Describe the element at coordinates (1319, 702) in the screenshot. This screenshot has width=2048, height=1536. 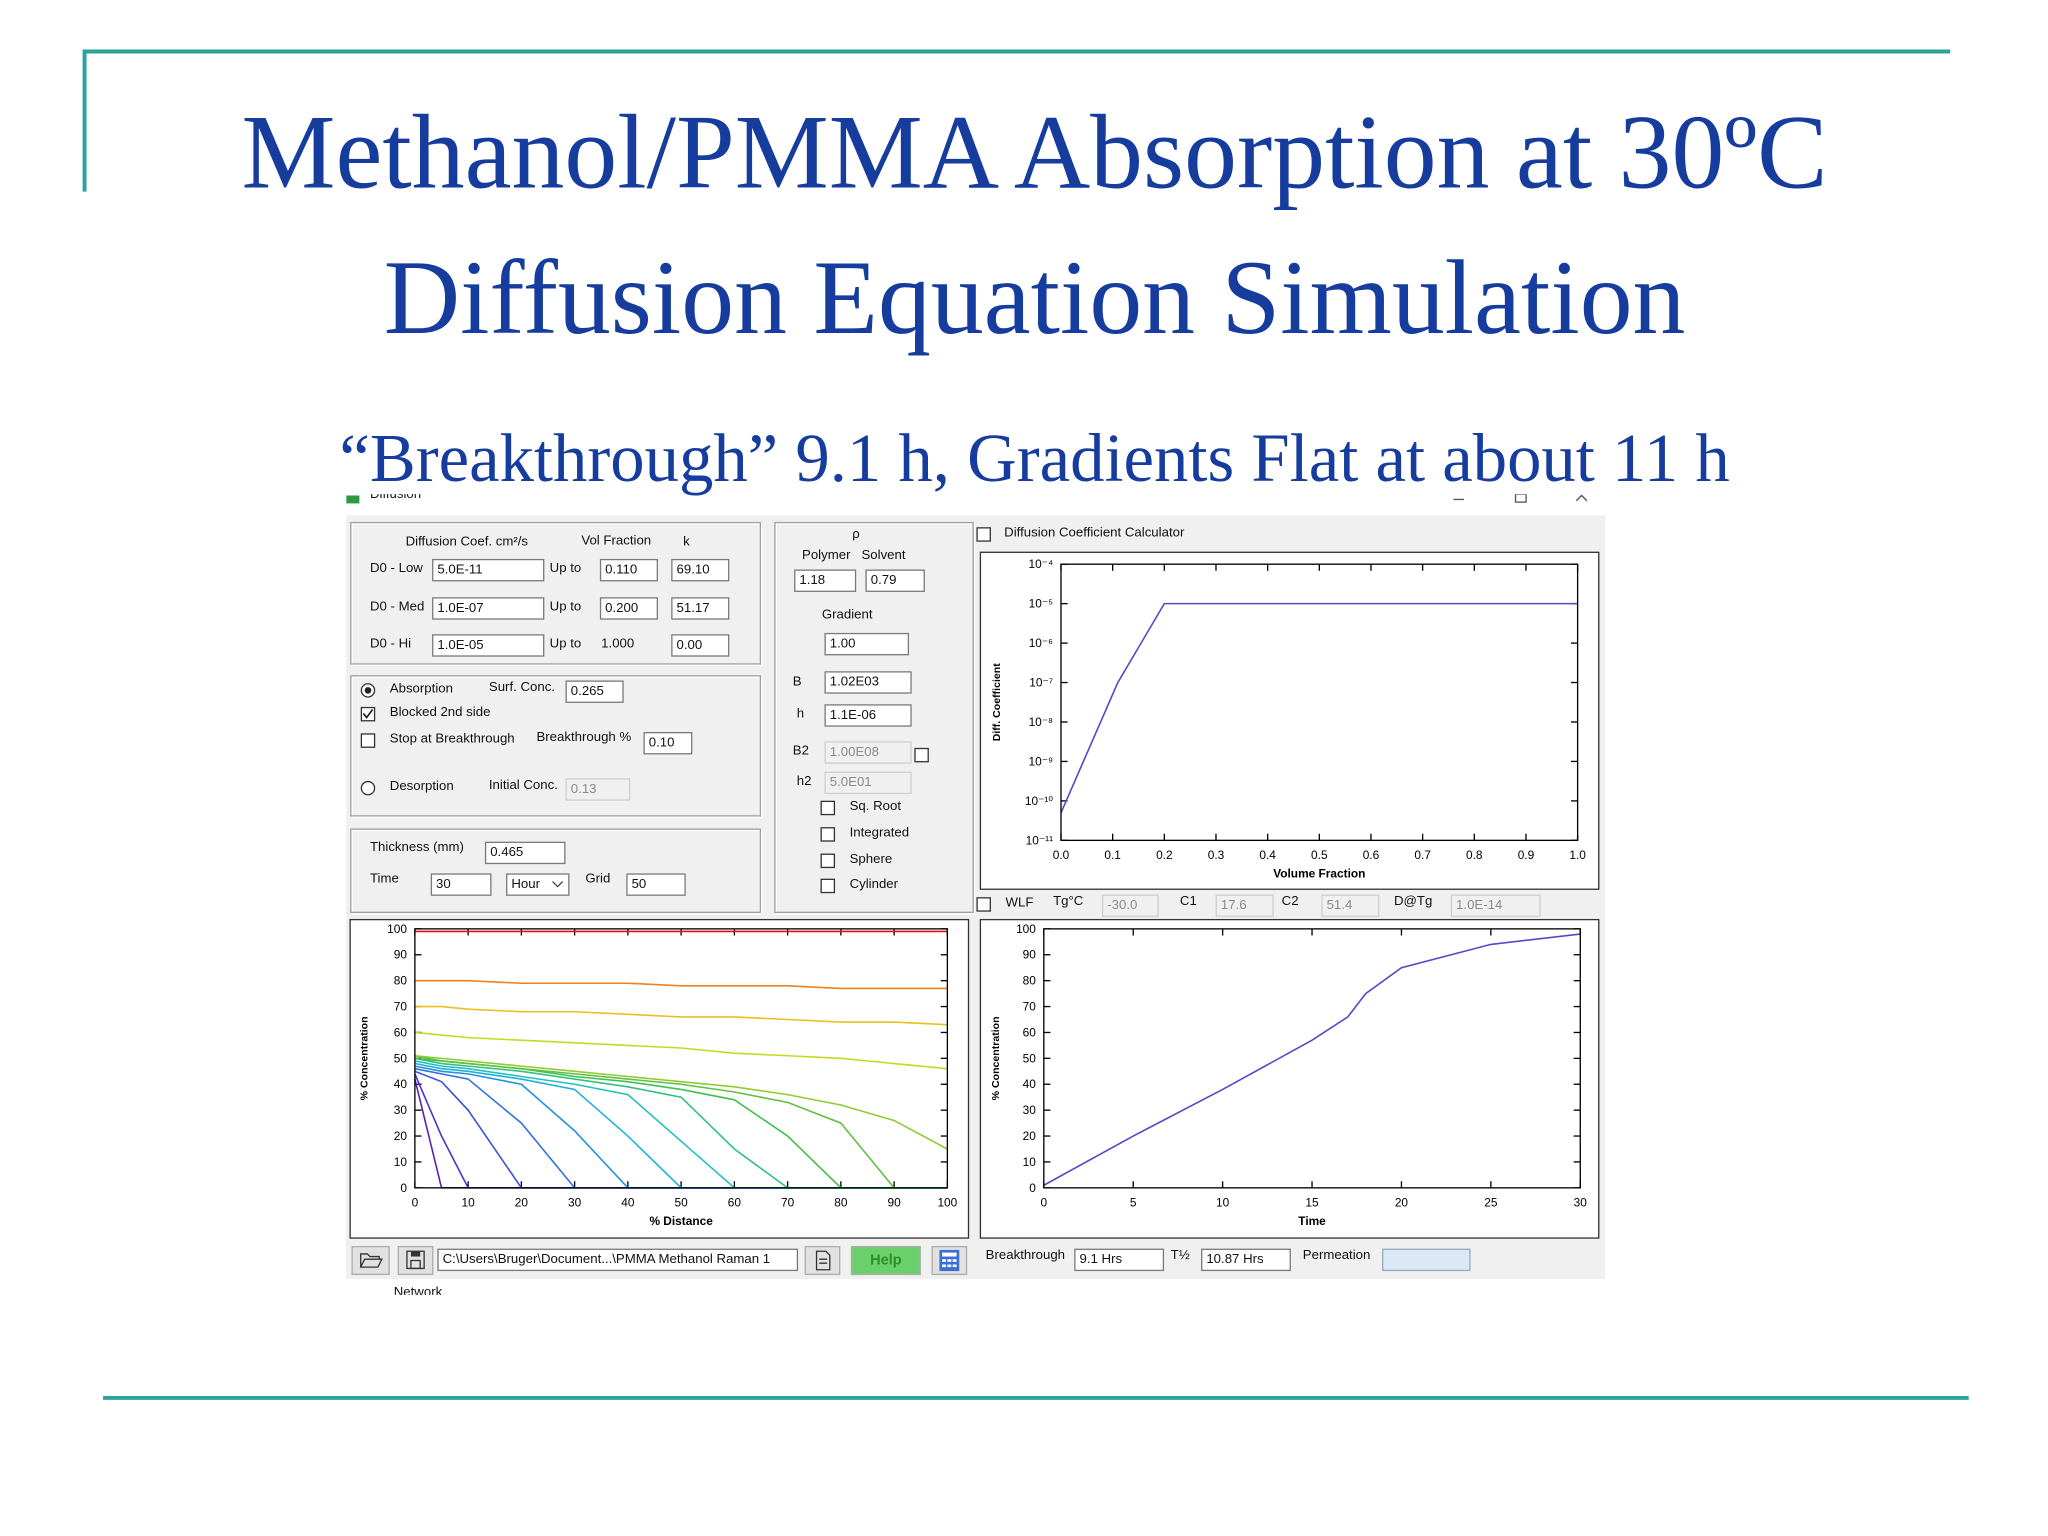
I see `plot-border` at that location.